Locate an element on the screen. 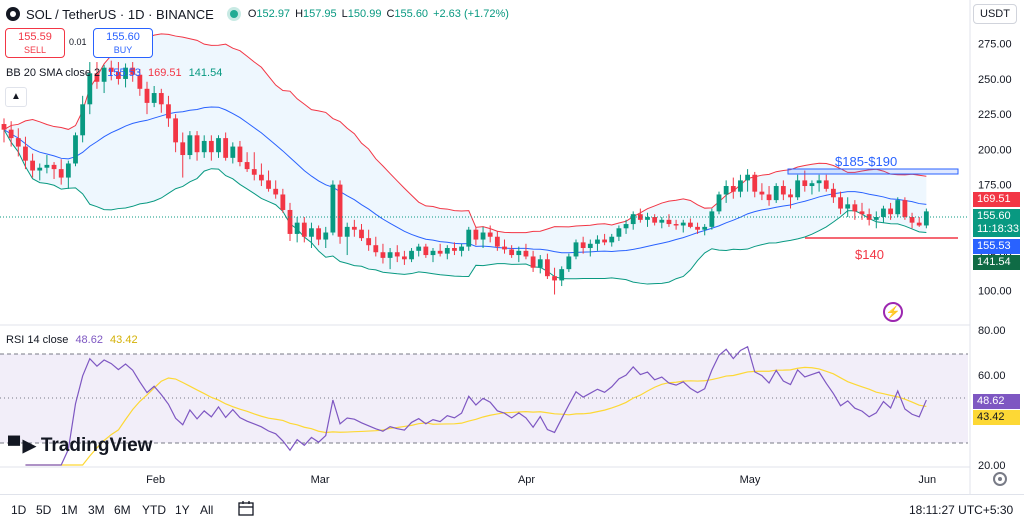  bb-legend: BB 20 SMA close 2 155.53 169.51 141.54 is located at coordinates (114, 73).